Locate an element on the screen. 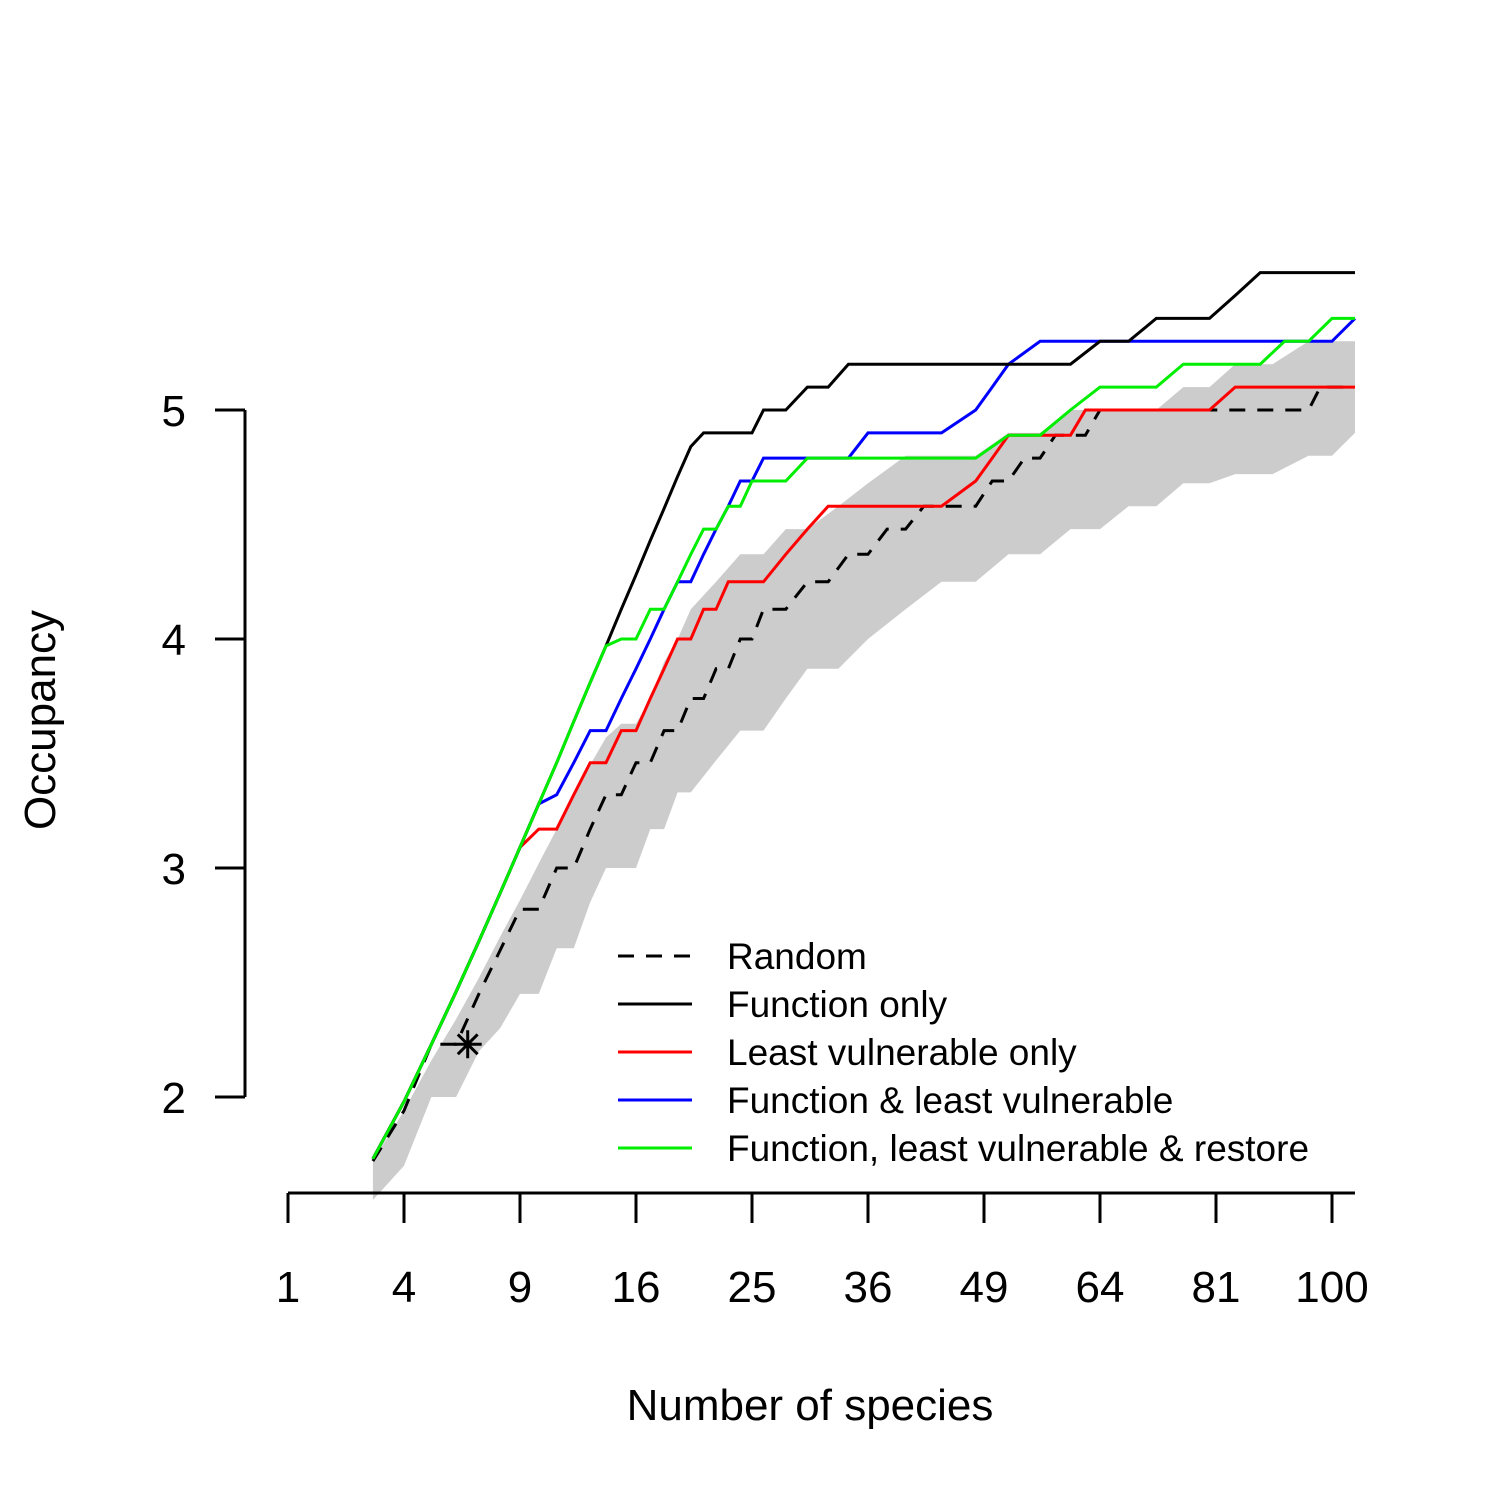 This screenshot has width=1500, height=1500. x-tick-label: 36 is located at coordinates (868, 1287).